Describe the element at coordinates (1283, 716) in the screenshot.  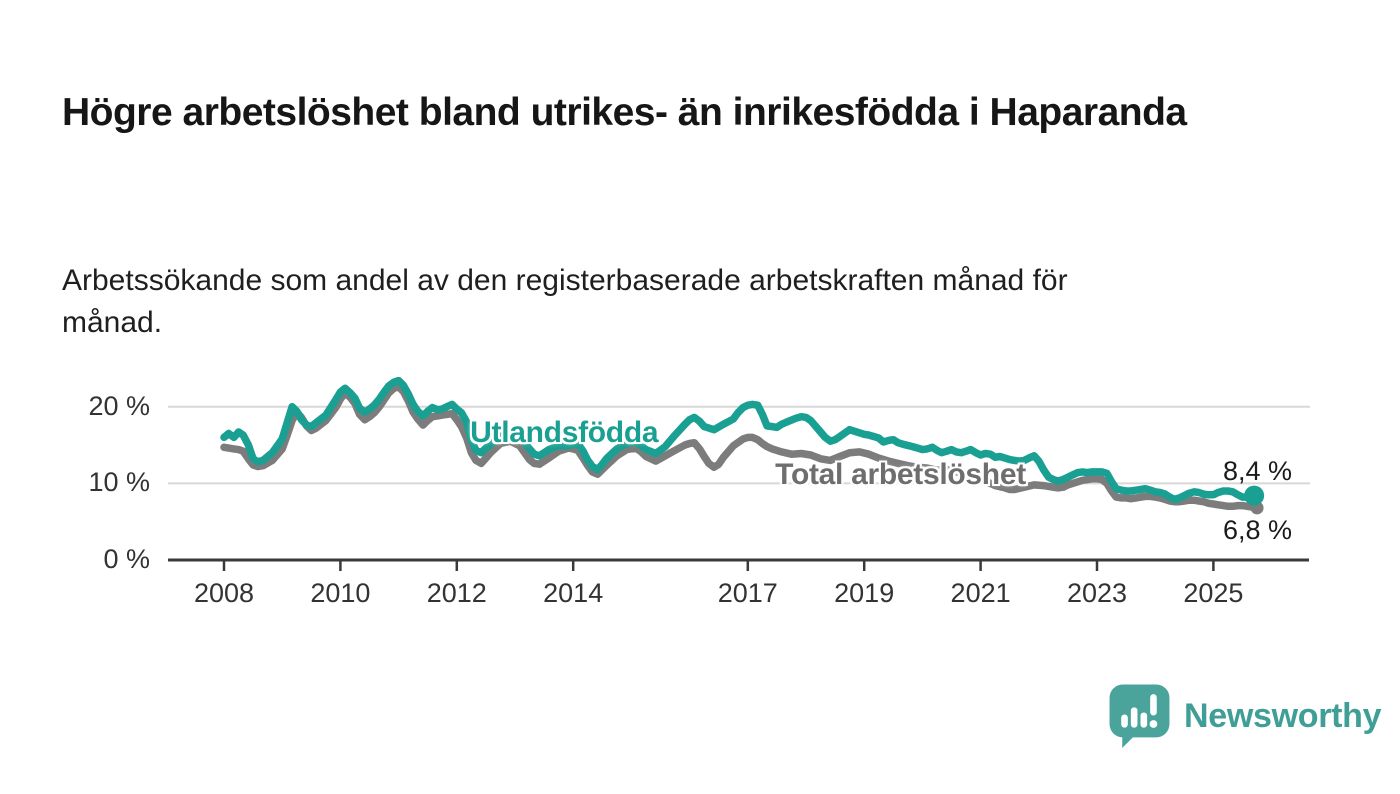
I see `brand-name: Newsworthy` at that location.